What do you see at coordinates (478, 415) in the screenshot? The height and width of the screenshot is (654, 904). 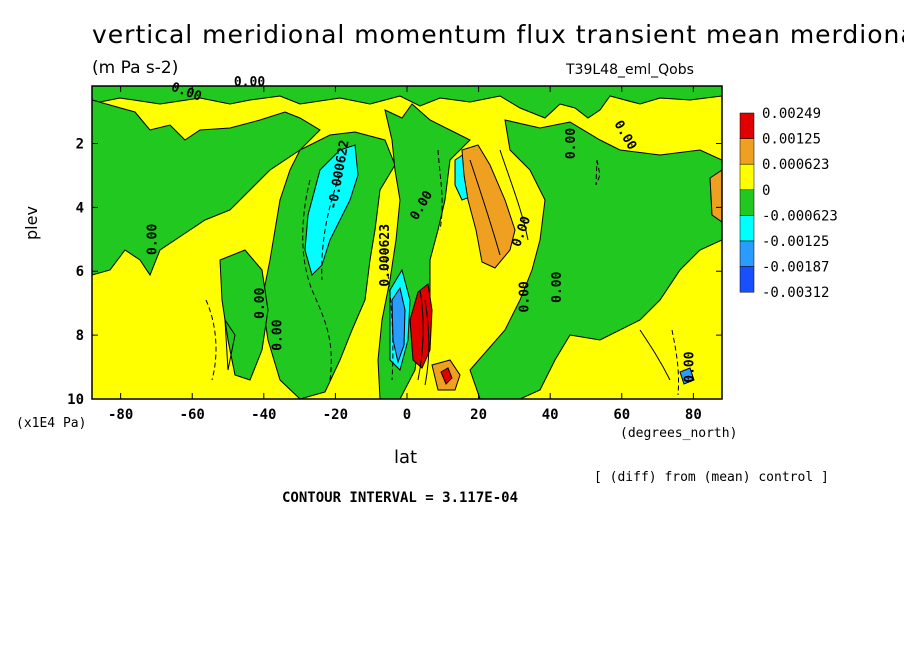 I see `x-tick-label: 20` at bounding box center [478, 415].